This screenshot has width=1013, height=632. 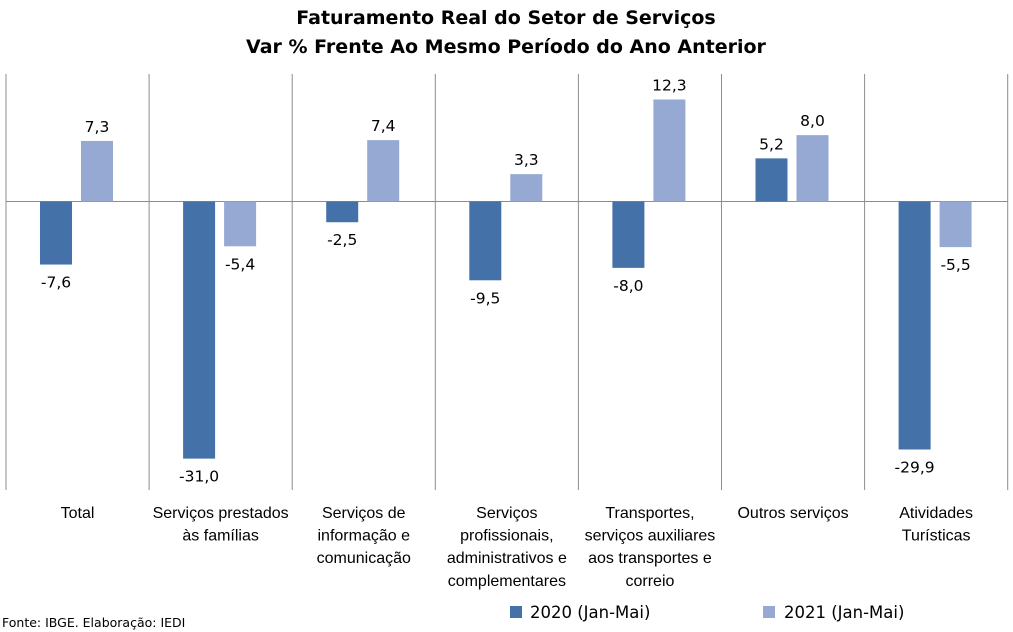 I want to click on legend: 2020 (Jan-Mai) 2021 (Jan-Mai), so click(x=707, y=612).